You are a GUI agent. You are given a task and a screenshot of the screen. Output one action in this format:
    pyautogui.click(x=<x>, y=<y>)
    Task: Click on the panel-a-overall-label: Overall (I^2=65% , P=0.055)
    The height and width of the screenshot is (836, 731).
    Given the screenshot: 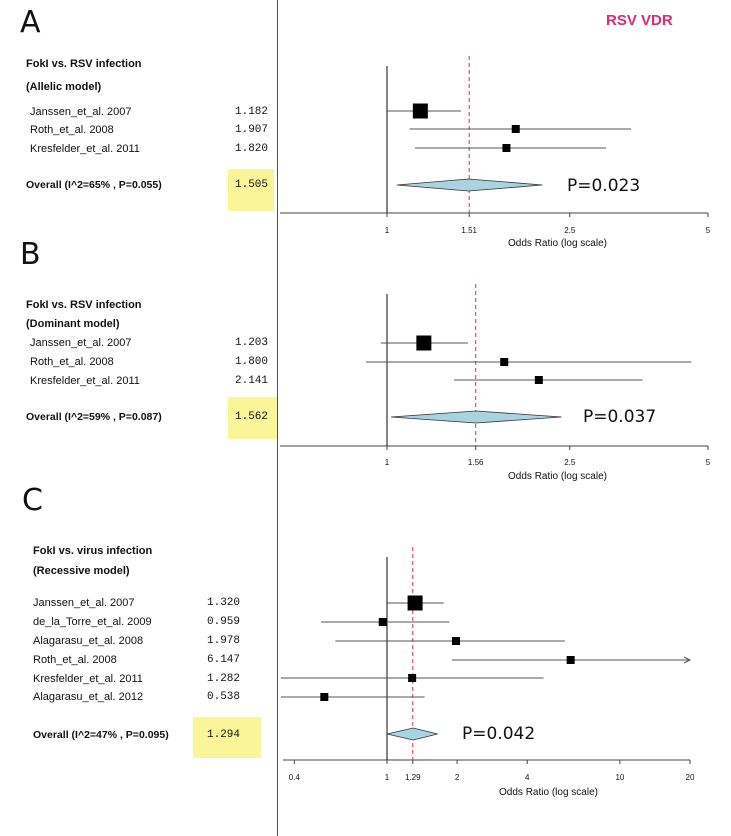 What is the action you would take?
    pyautogui.click(x=94, y=185)
    